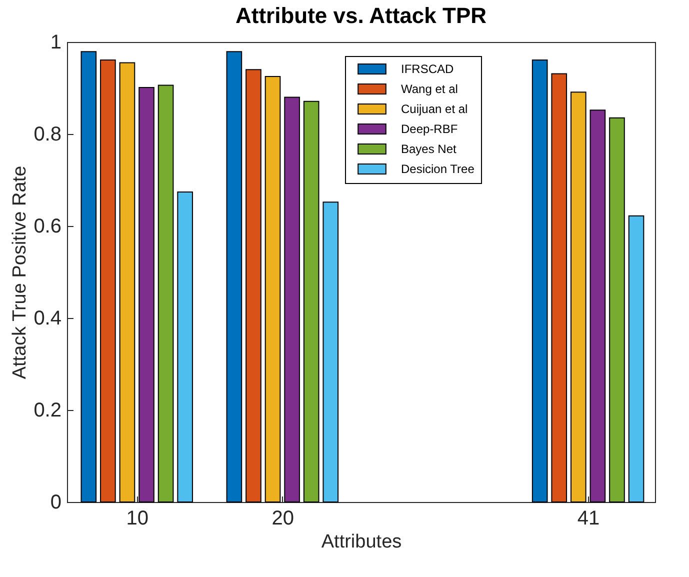 This screenshot has height=577, width=689. What do you see at coordinates (48, 135) in the screenshot?
I see `y-tick-label: 0.8` at bounding box center [48, 135].